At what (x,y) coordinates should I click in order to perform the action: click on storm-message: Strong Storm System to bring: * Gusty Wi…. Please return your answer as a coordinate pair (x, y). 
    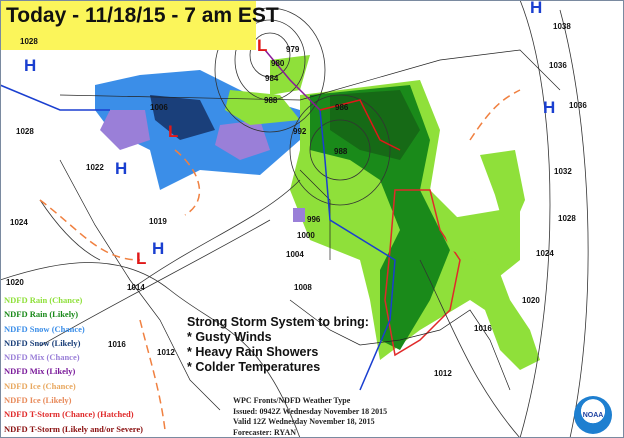
    Looking at the image, I should click on (278, 345).